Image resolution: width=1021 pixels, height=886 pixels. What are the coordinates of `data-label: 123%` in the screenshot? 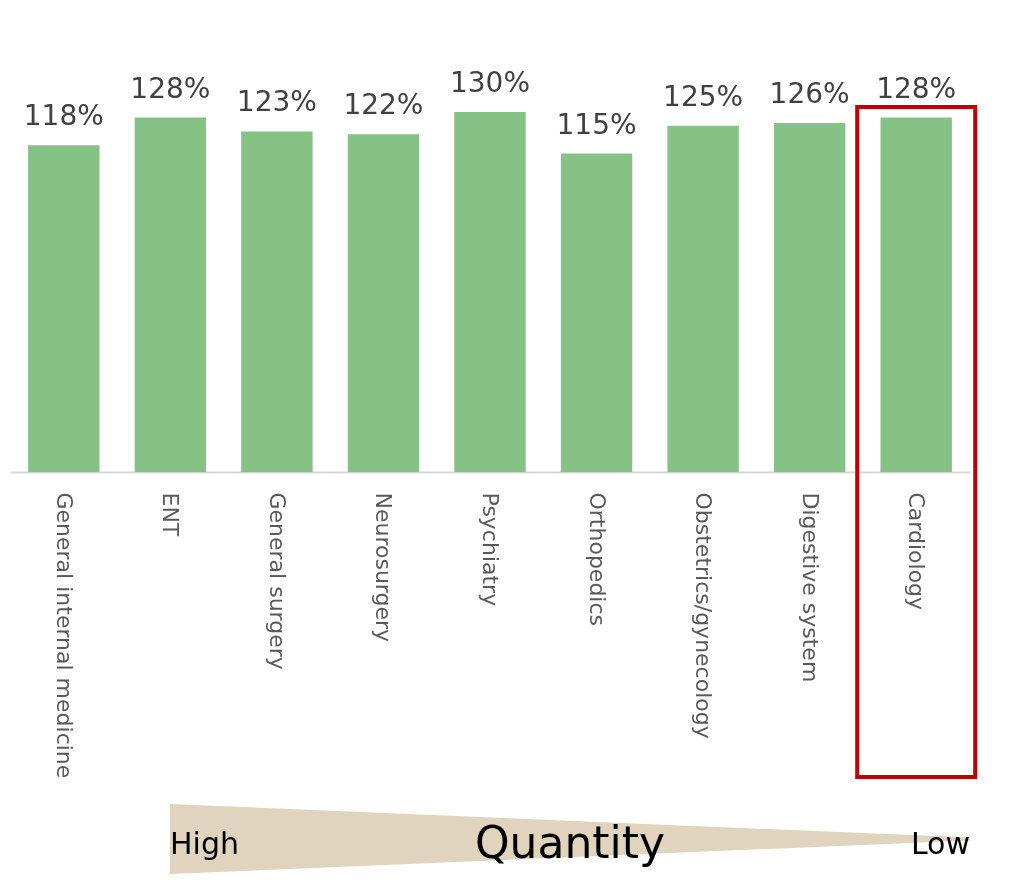 It's located at (276, 102).